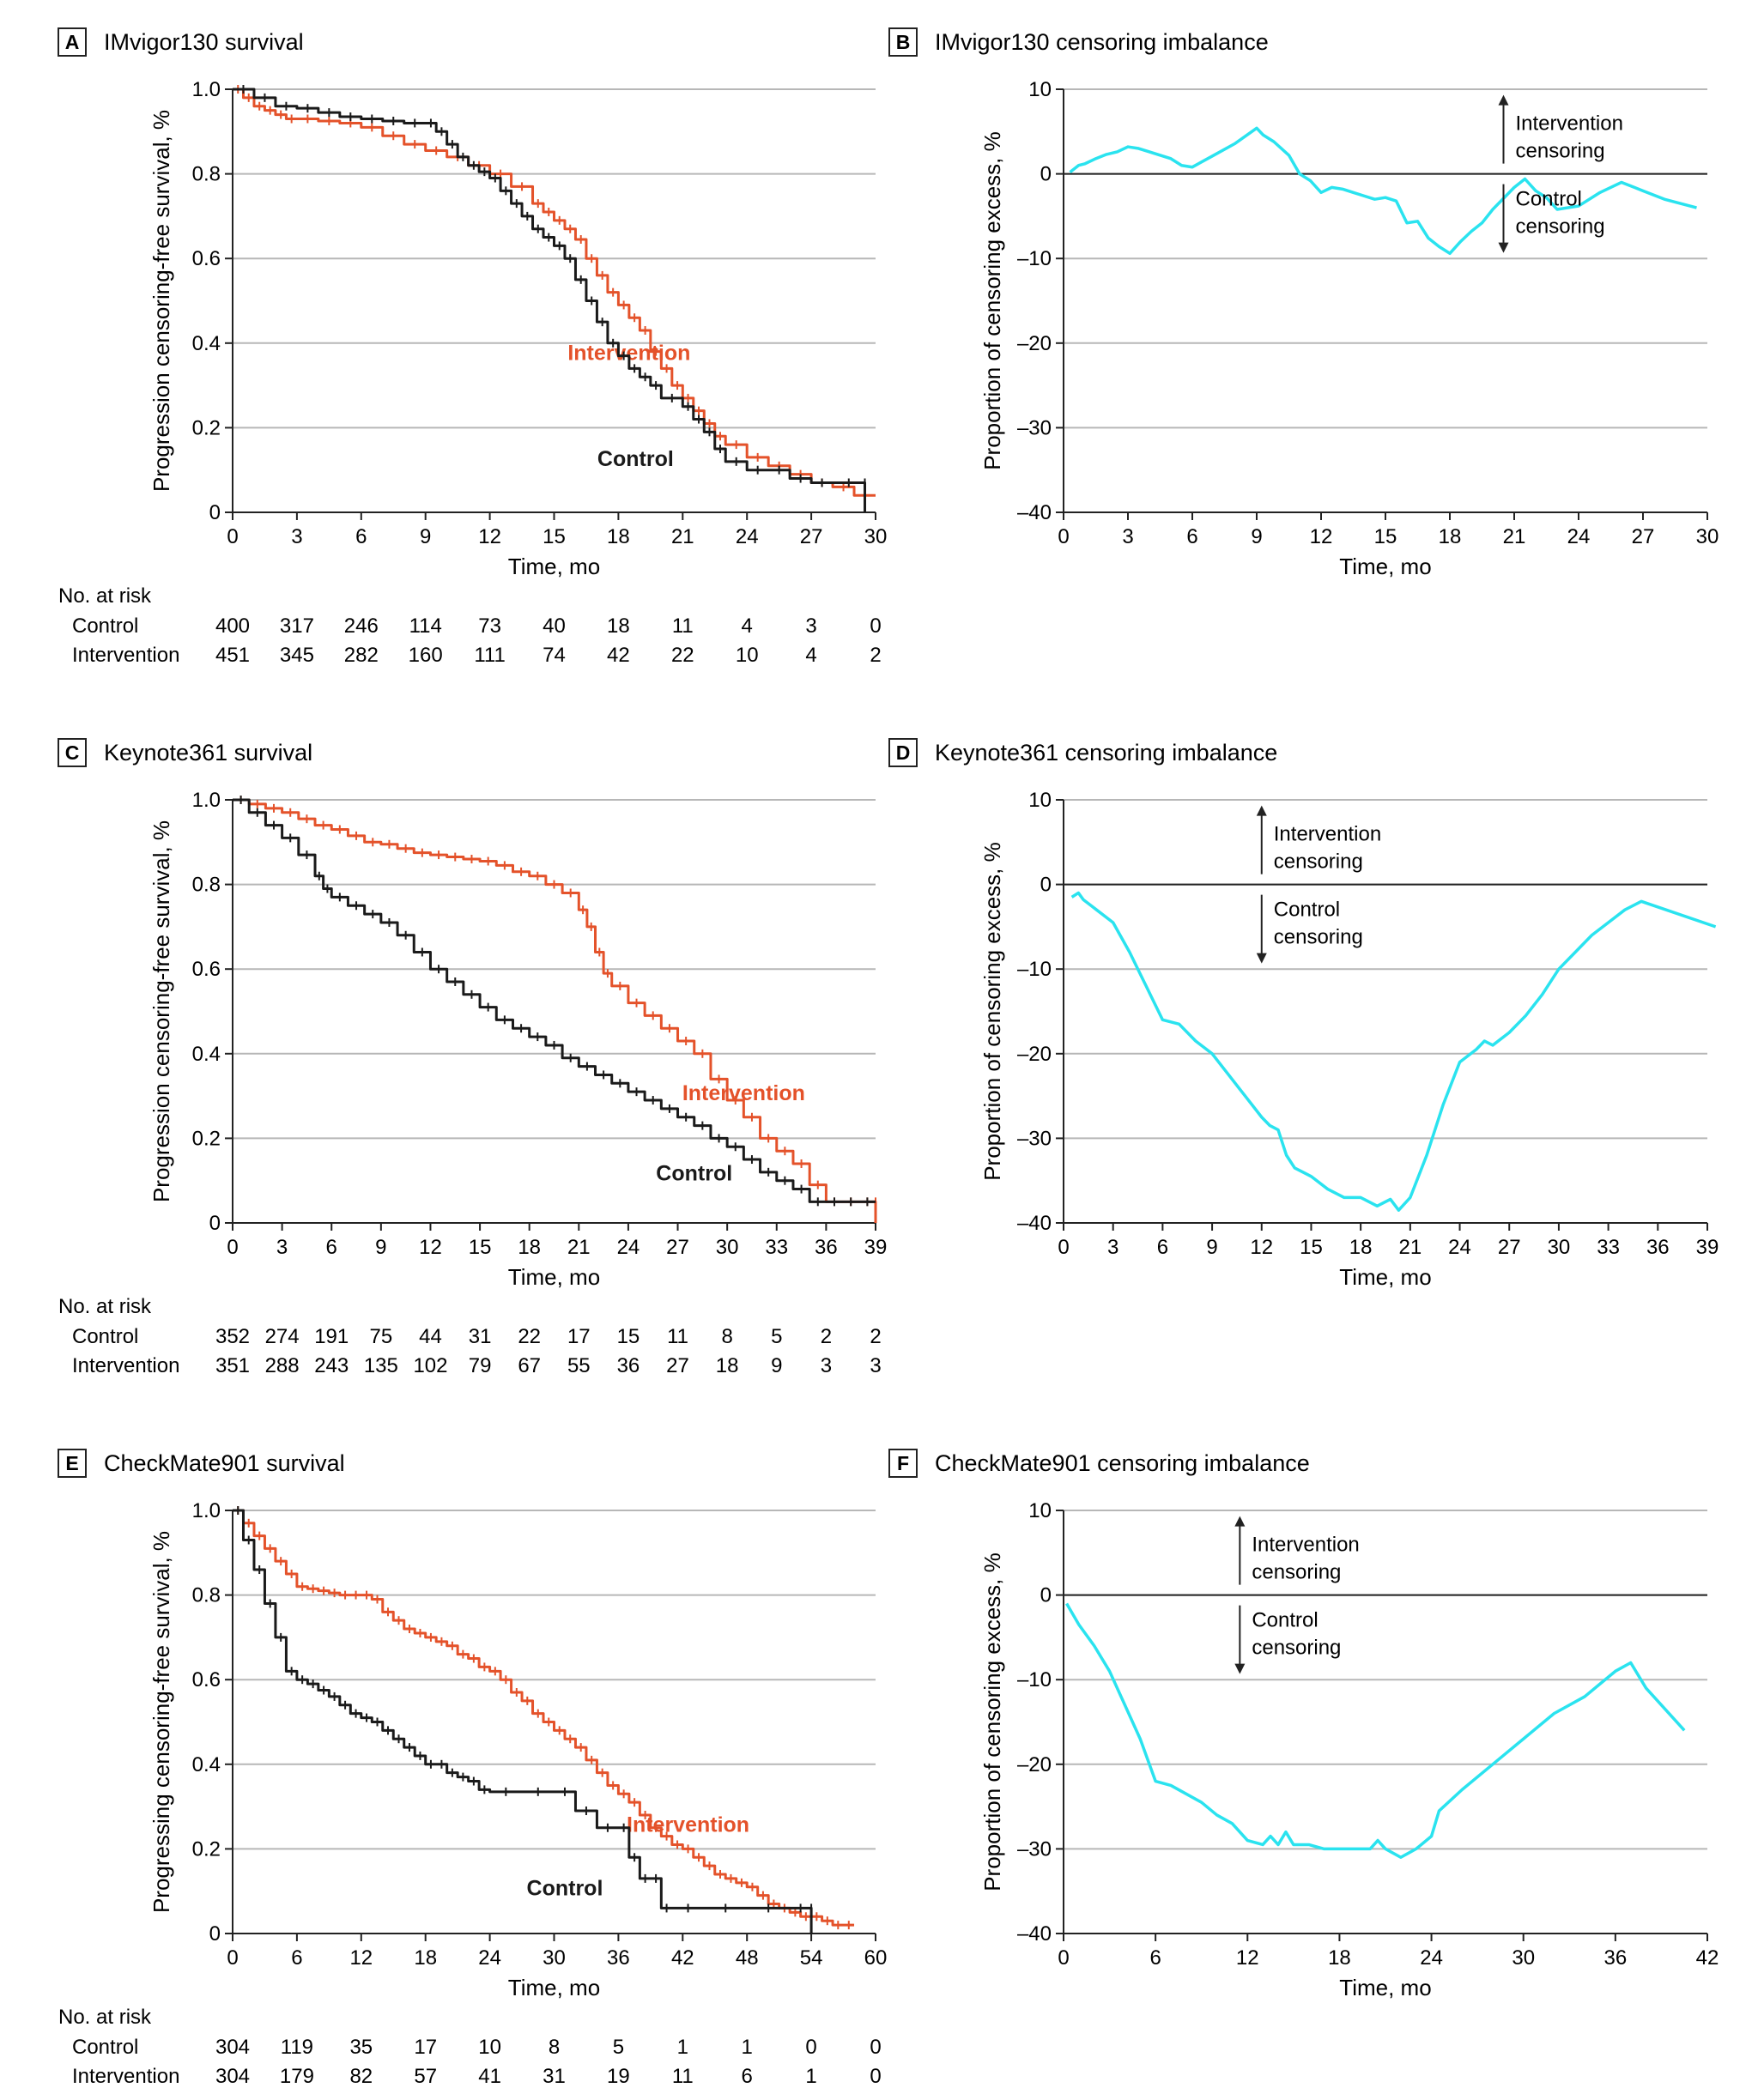 The height and width of the screenshot is (2100, 1758). What do you see at coordinates (682, 536) in the screenshot?
I see `x-tick-label: 21` at bounding box center [682, 536].